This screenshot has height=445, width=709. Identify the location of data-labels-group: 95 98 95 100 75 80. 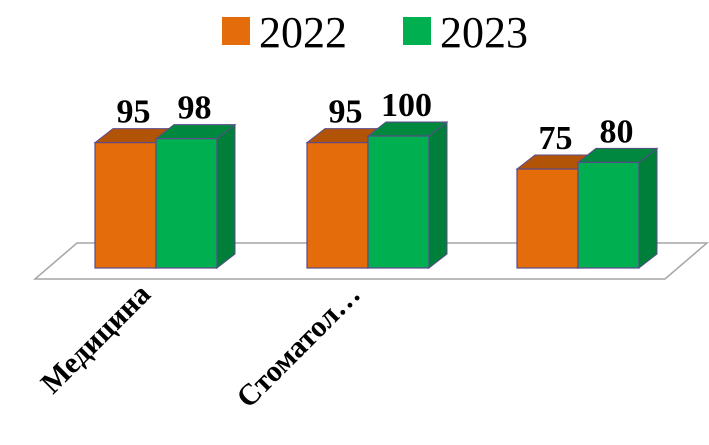
(375, 122).